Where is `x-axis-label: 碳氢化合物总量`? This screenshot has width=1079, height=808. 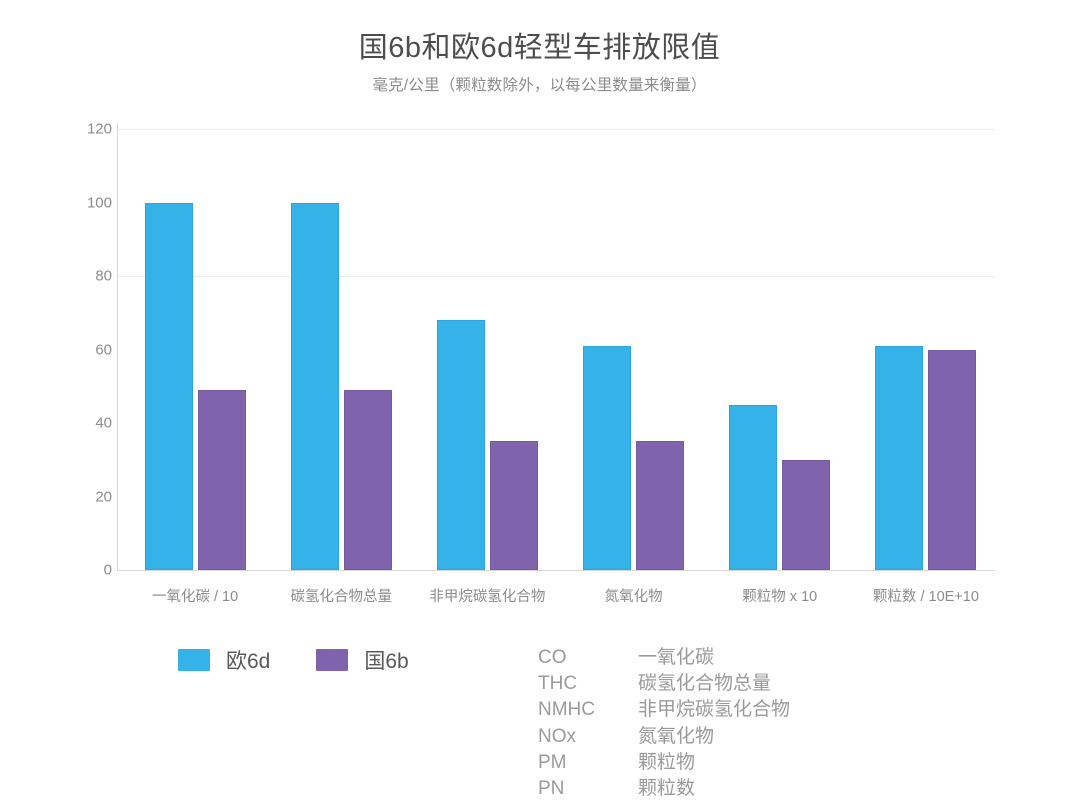 x-axis-label: 碳氢化合物总量 is located at coordinates (341, 597).